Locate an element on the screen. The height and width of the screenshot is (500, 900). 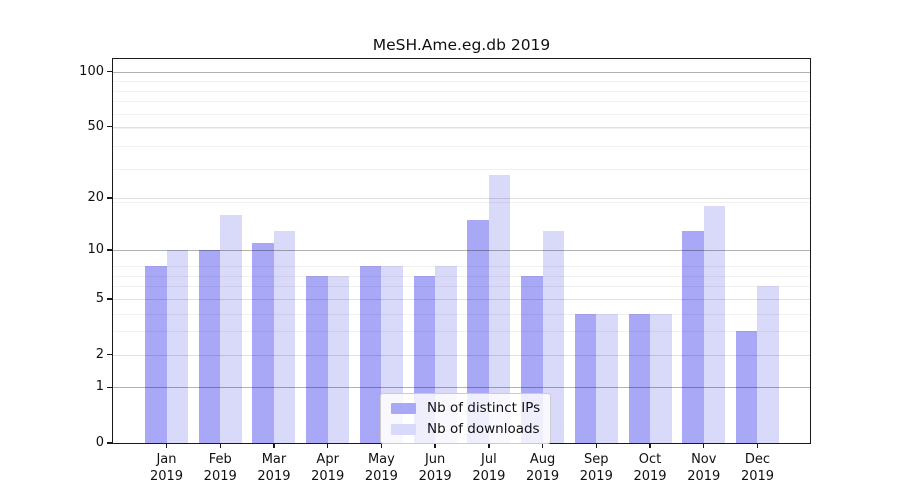
y-tick-label-20: 20 is located at coordinates (95, 198).